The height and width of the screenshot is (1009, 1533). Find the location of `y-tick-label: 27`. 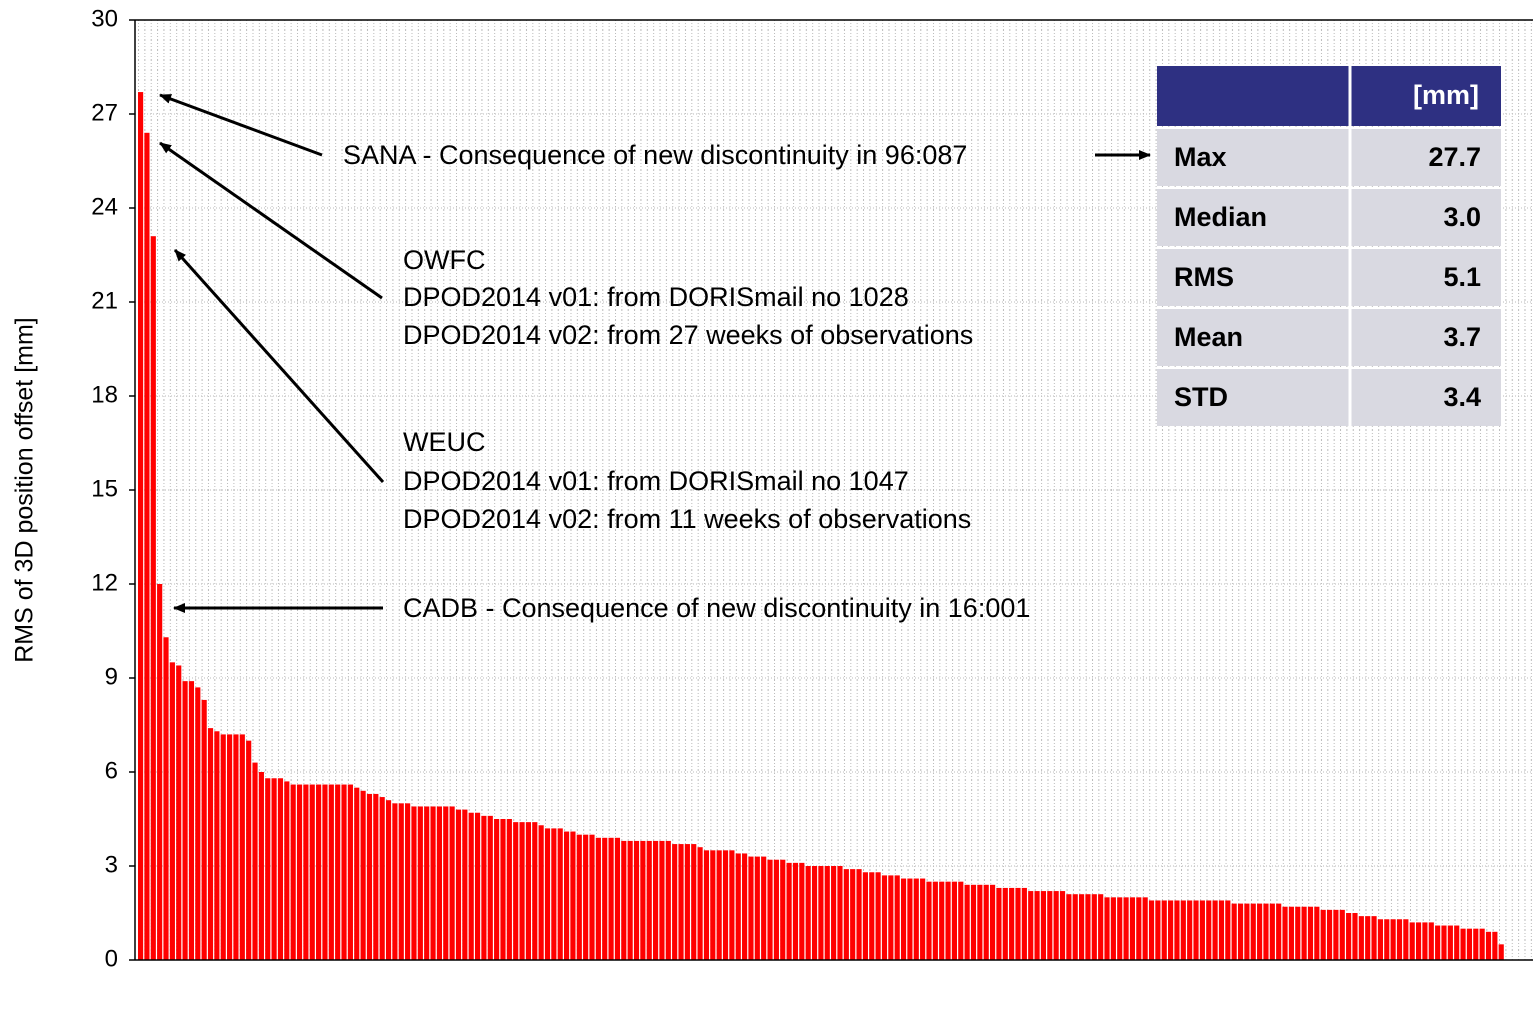

y-tick-label: 27 is located at coordinates (104, 112).